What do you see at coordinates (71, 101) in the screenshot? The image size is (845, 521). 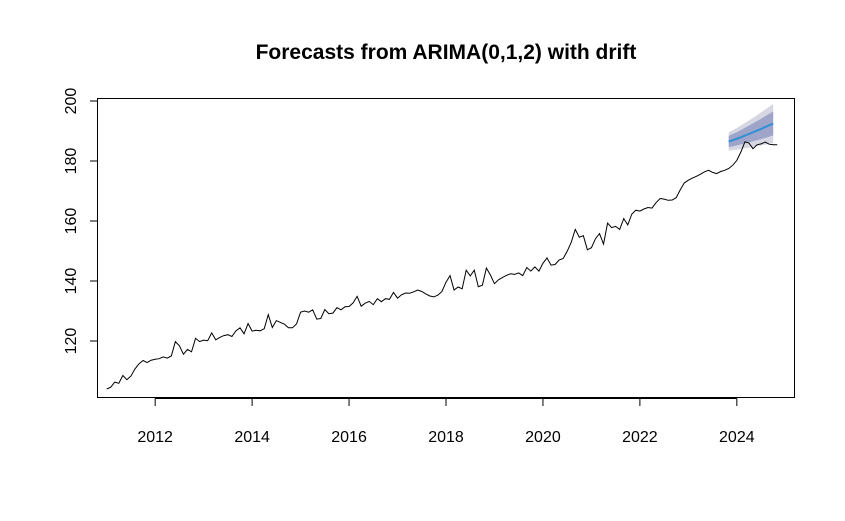 I see `y-tick-label-200: 200` at bounding box center [71, 101].